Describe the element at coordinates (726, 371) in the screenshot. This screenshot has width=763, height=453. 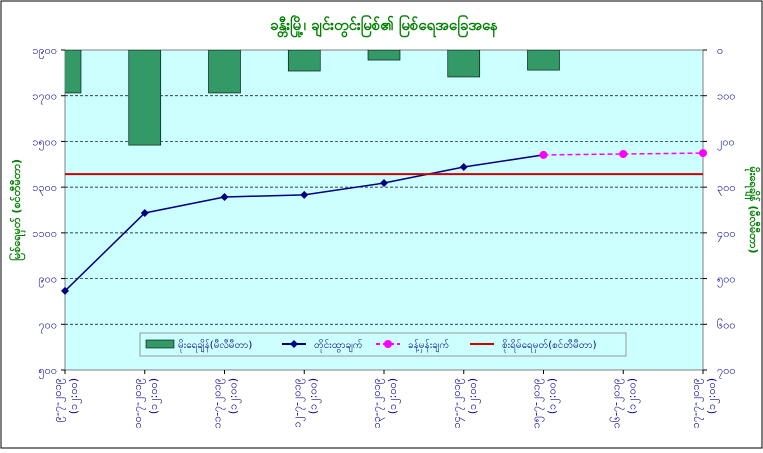
I see `y2-tick-label: ၇၀၀` at that location.